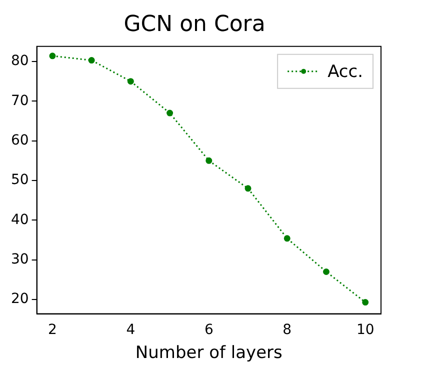  What do you see at coordinates (131, 330) in the screenshot?
I see `x-tick-label: 4` at bounding box center [131, 330].